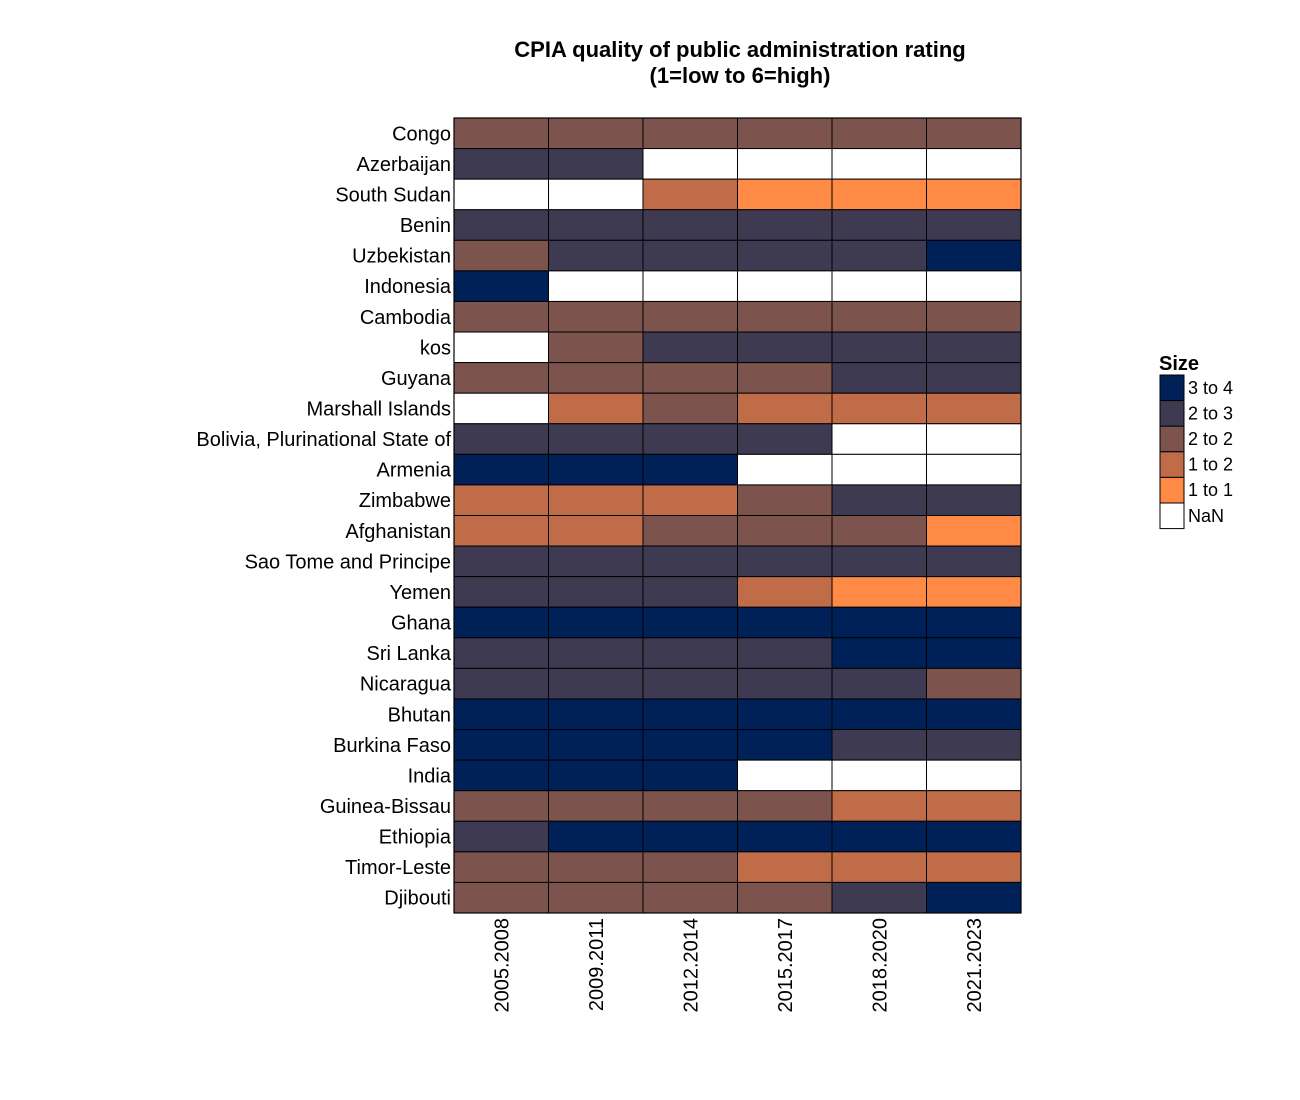  I want to click on row-label: kos, so click(435, 348).